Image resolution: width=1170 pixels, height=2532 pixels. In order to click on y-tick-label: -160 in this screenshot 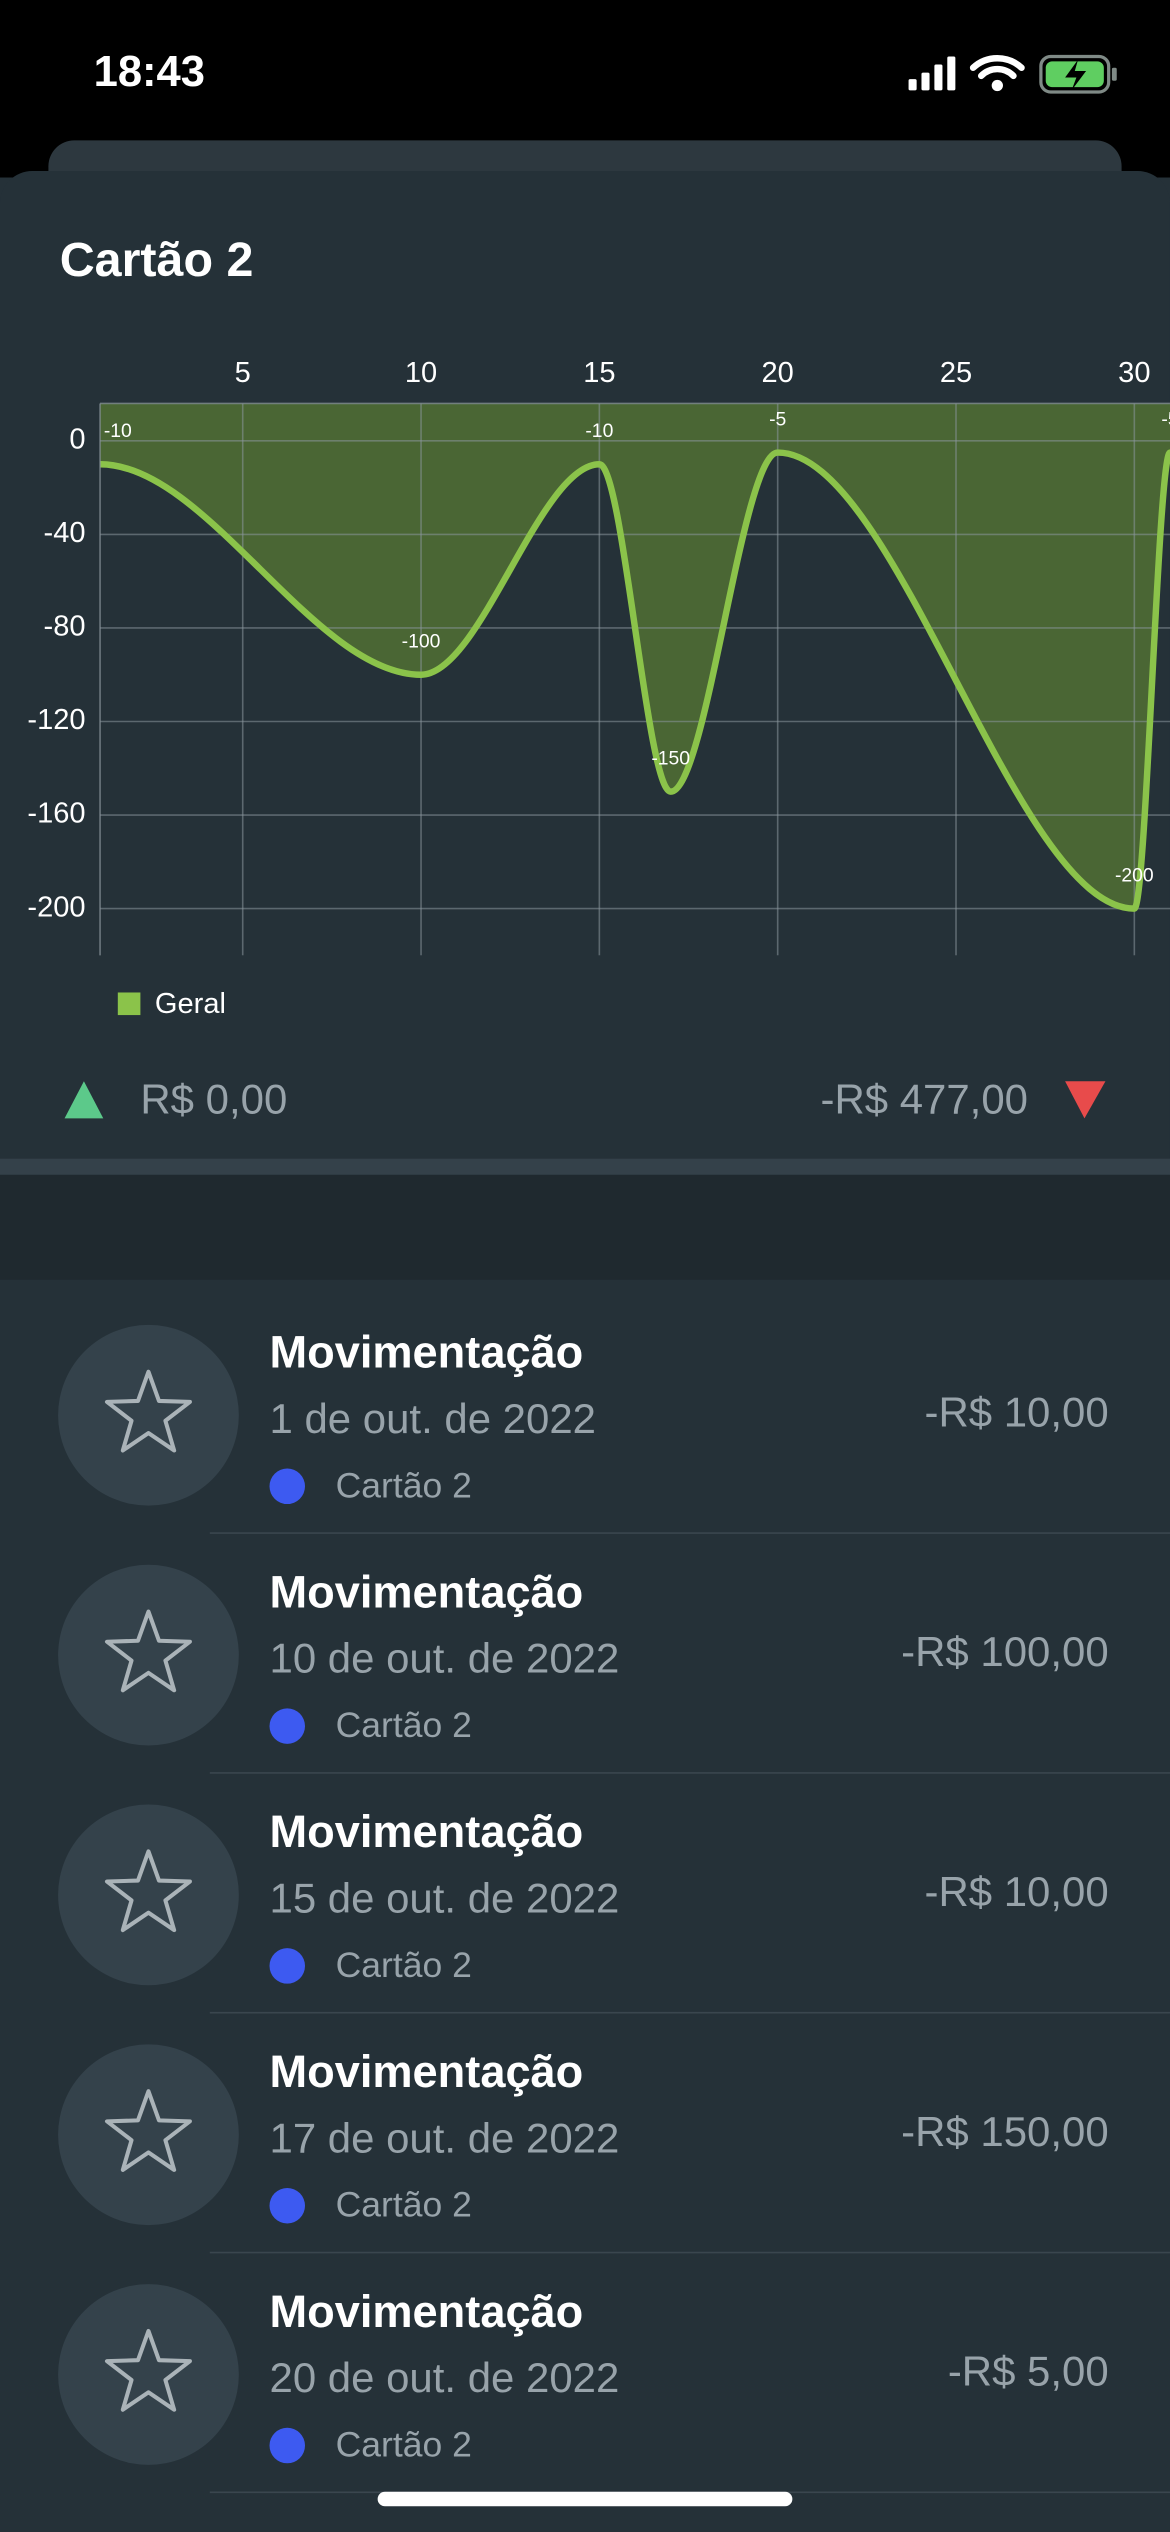, I will do `click(56, 814)`.